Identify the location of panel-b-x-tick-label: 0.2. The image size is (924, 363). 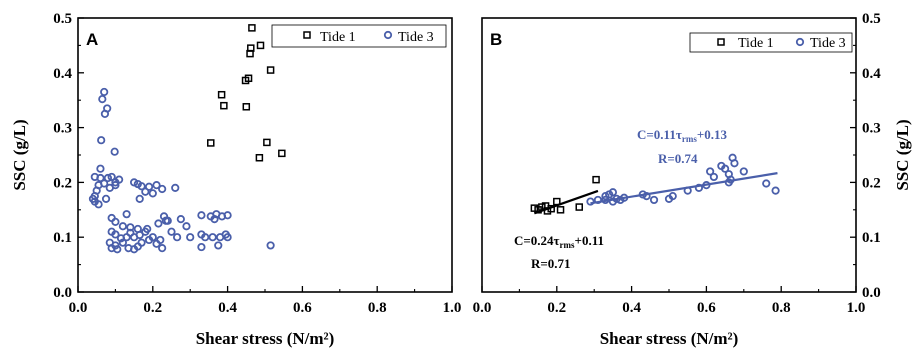
(556, 308).